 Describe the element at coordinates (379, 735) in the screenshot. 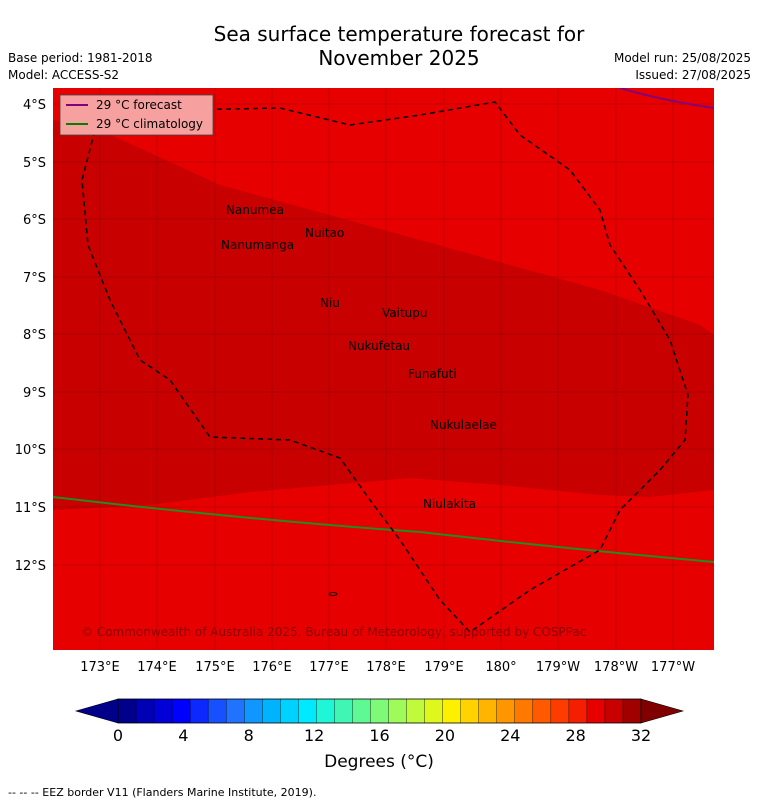

I see `colorbar-tick-label: 16` at that location.